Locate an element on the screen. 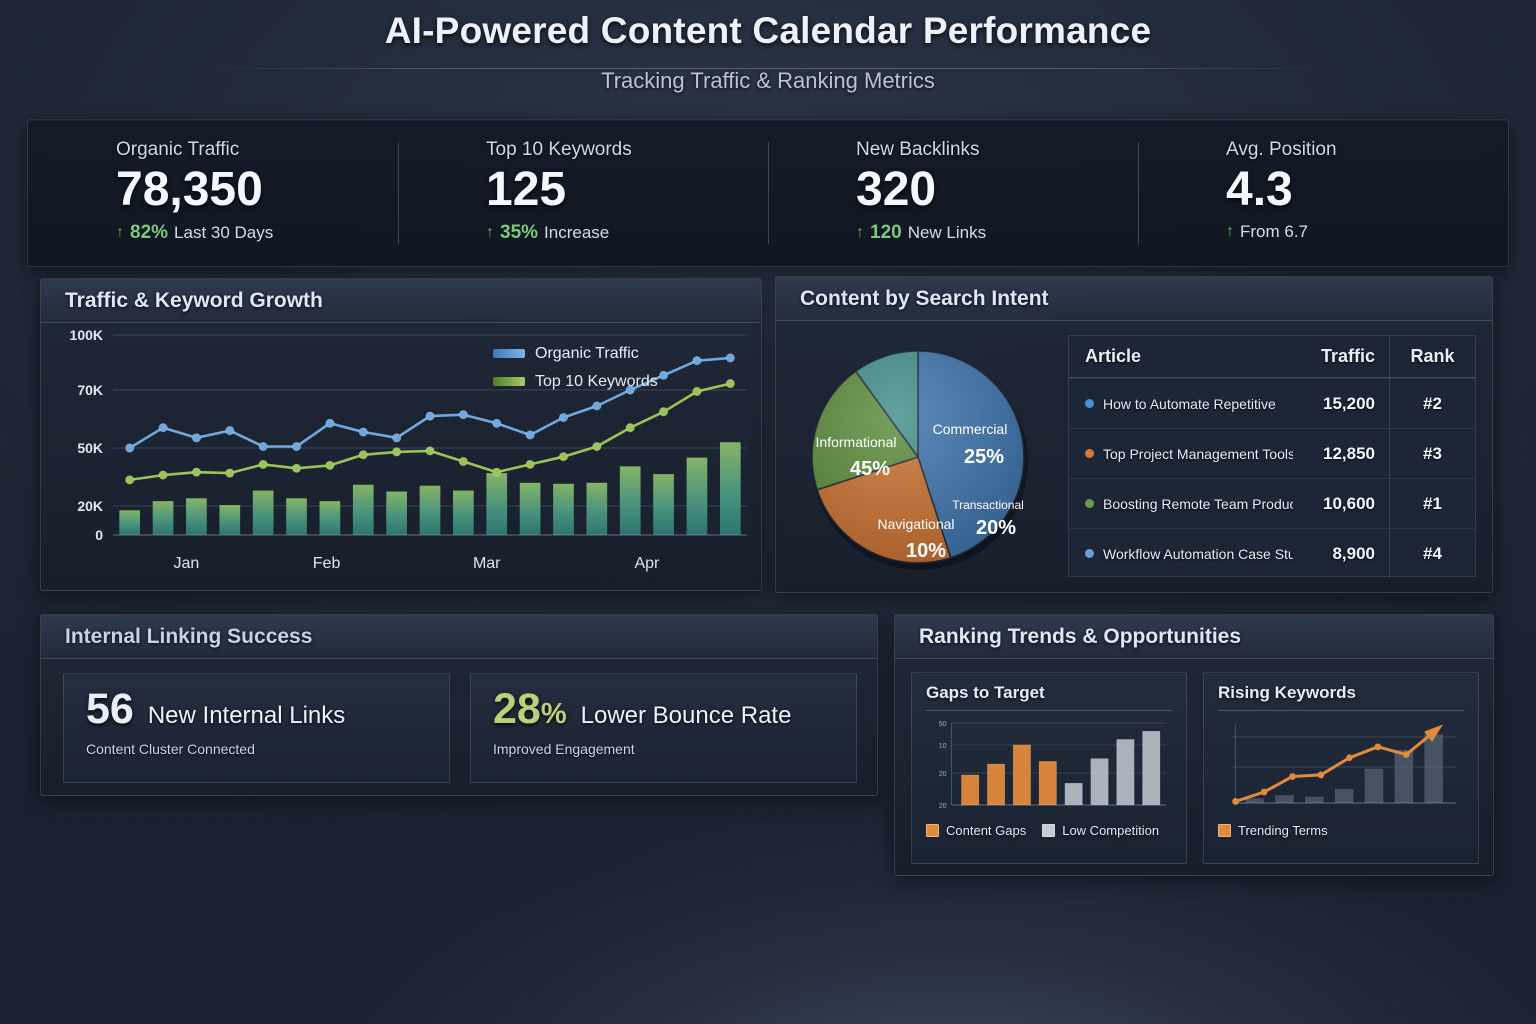 Image resolution: width=1536 pixels, height=1024 pixels. rising-legend: Trending Terms is located at coordinates (1341, 830).